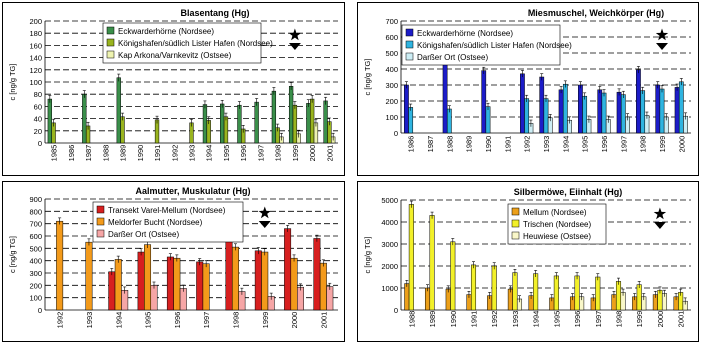  What do you see at coordinates (35, 236) in the screenshot?
I see `y-tick-label: 600` at bounding box center [35, 236].